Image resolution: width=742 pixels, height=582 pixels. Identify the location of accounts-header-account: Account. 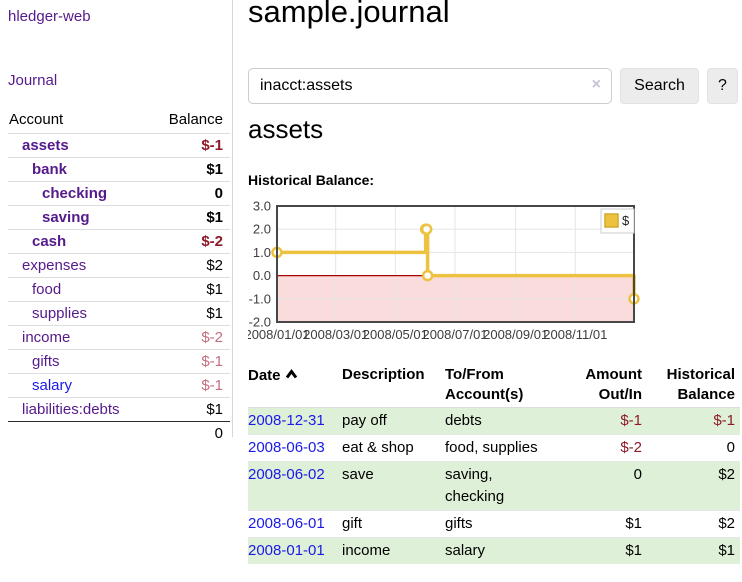
(36, 119).